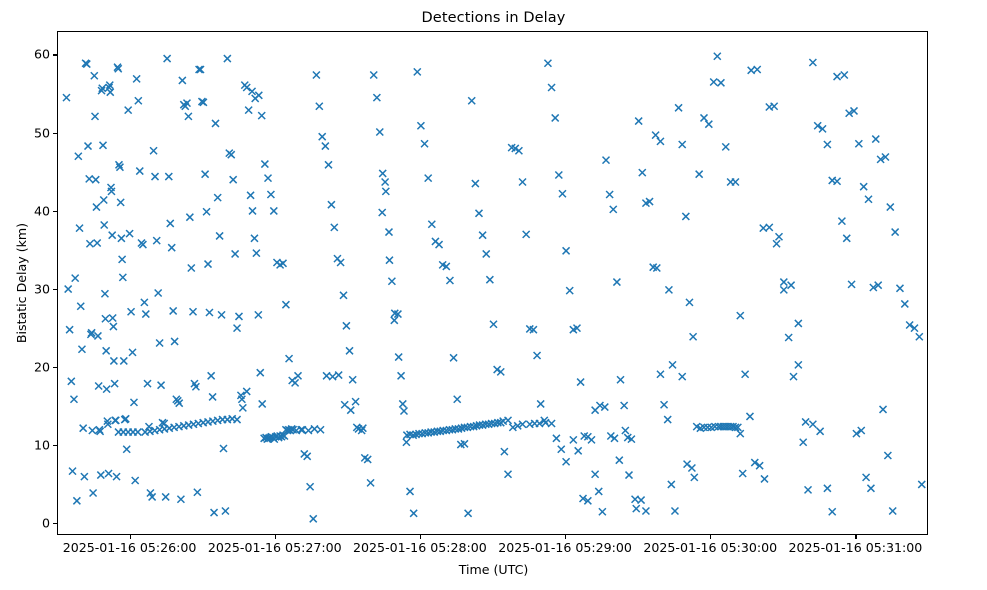  What do you see at coordinates (710, 547) in the screenshot?
I see `x-tick-label: 2025-01-16 05:30:00` at bounding box center [710, 547].